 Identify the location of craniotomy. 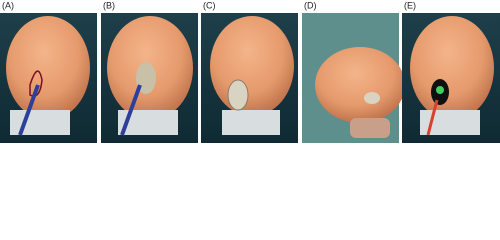
(238, 95).